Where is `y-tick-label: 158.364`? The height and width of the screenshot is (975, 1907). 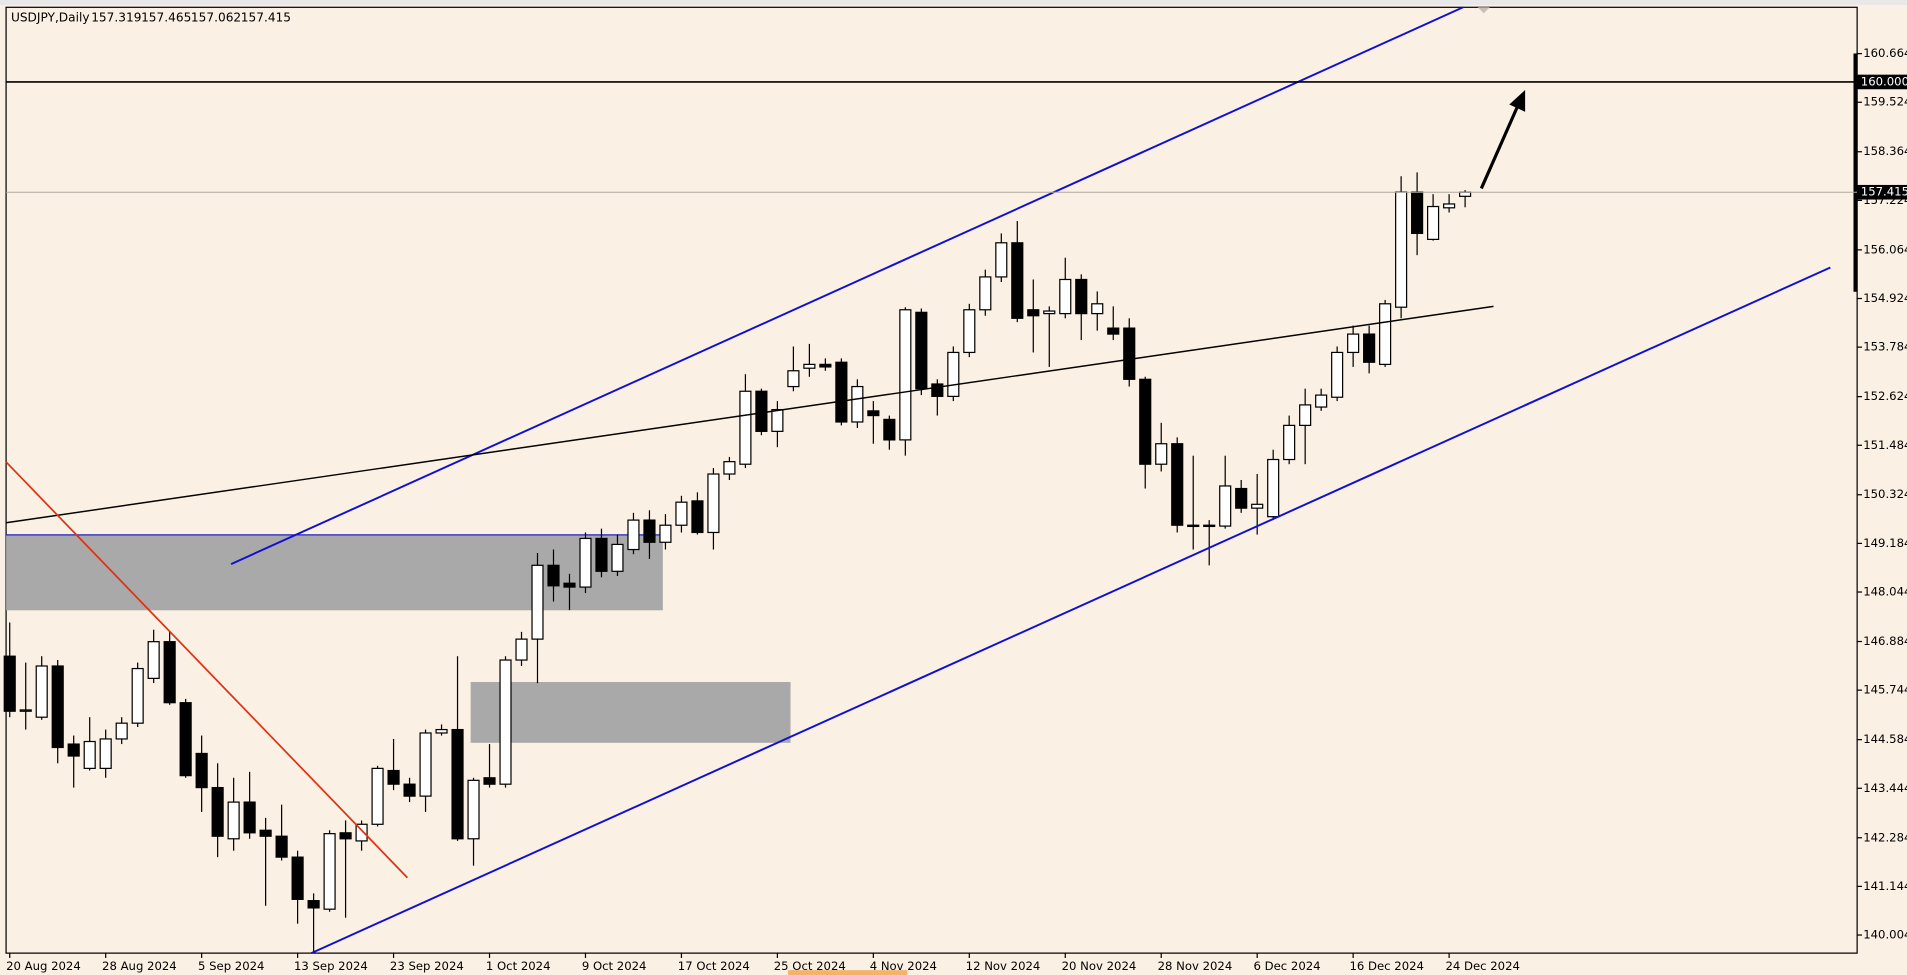
y-tick-label: 158.364 is located at coordinates (1885, 151).